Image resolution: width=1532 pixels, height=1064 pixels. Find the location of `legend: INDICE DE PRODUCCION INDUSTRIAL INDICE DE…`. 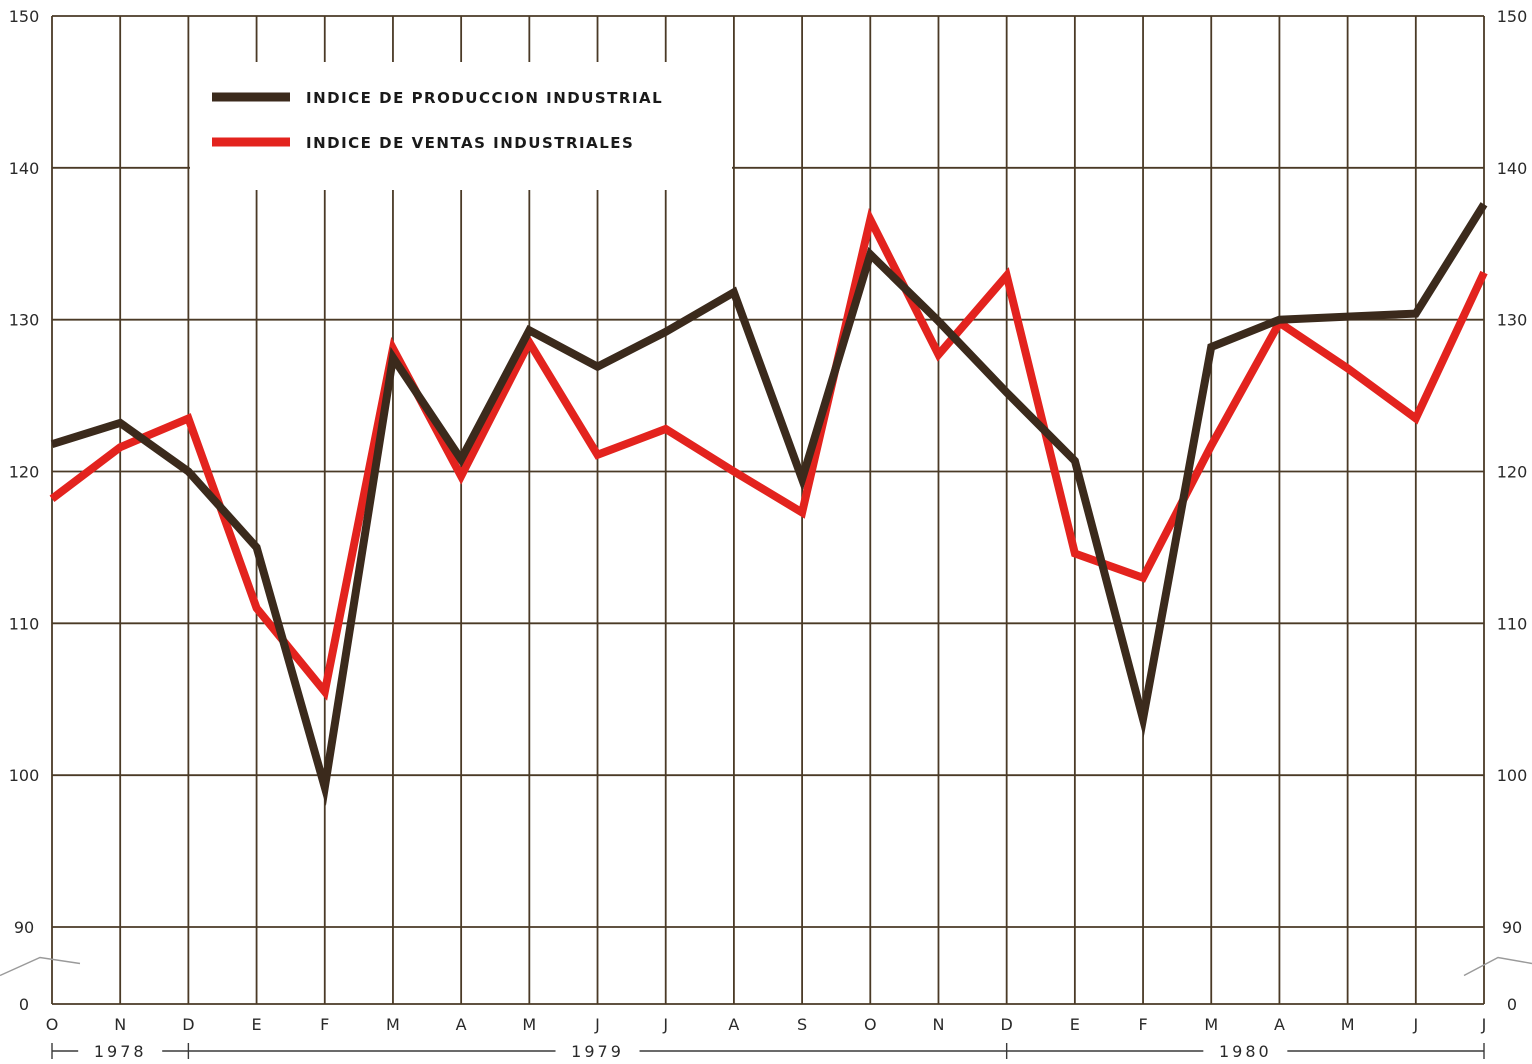

legend: INDICE DE PRODUCCION INDUSTRIAL INDICE DE… is located at coordinates (461, 126).